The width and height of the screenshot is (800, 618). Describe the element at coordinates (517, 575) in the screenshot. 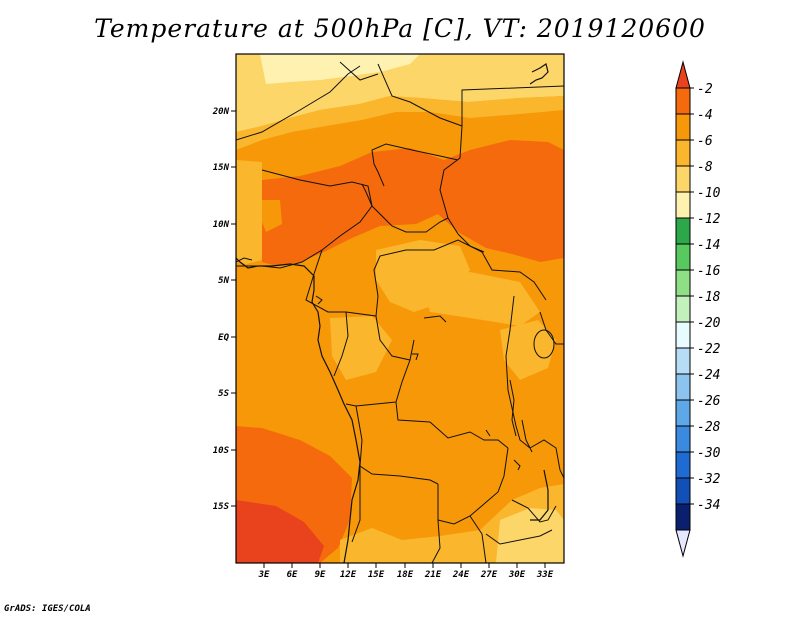

I see `lon-tick-label: 30E` at that location.